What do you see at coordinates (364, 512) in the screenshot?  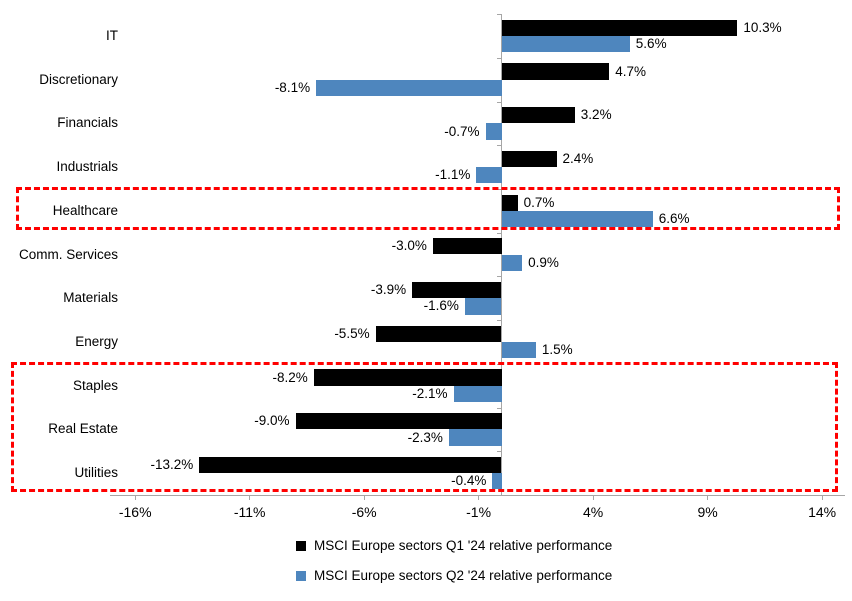 I see `x-axis-tick-label: -6%` at bounding box center [364, 512].